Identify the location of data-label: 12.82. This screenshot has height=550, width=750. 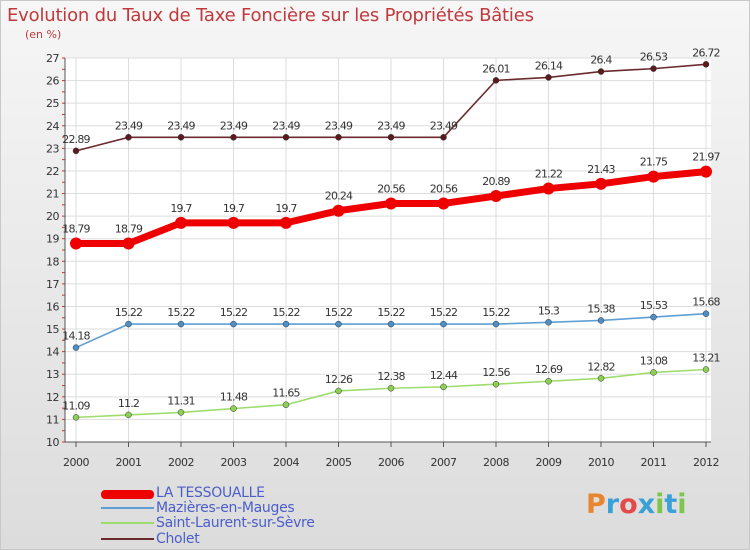
(601, 366).